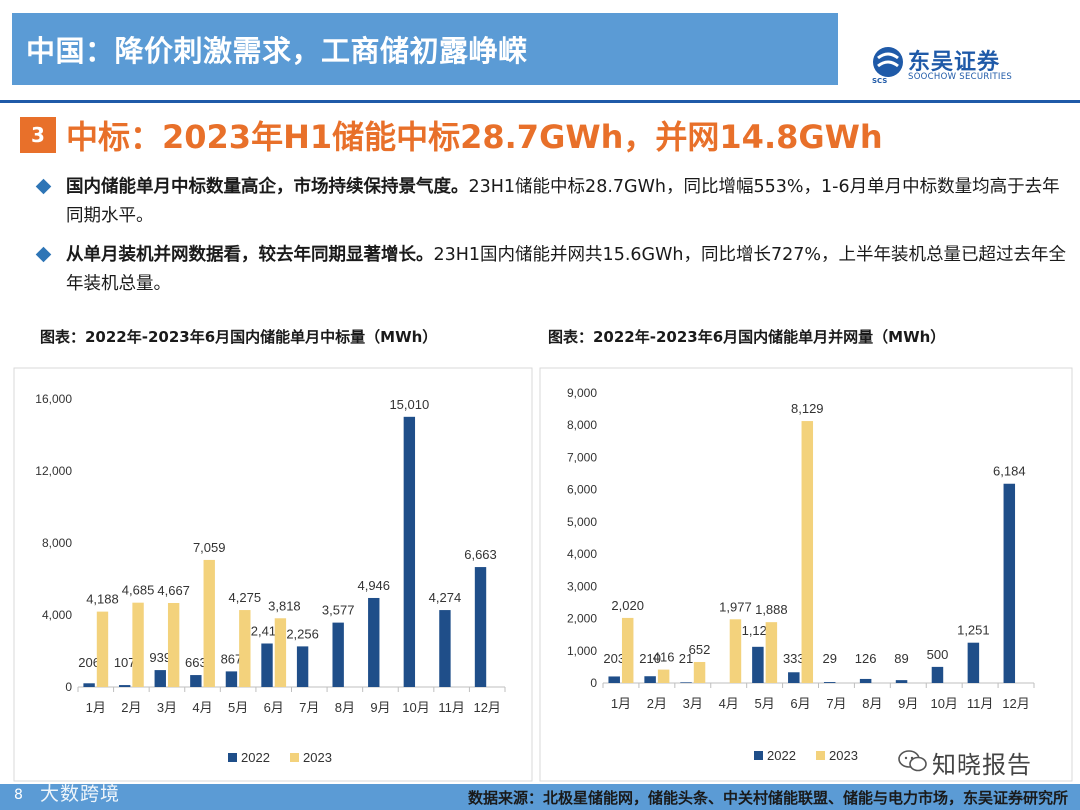  Describe the element at coordinates (980, 703) in the screenshot. I see `x-tick-label: 11月` at that location.